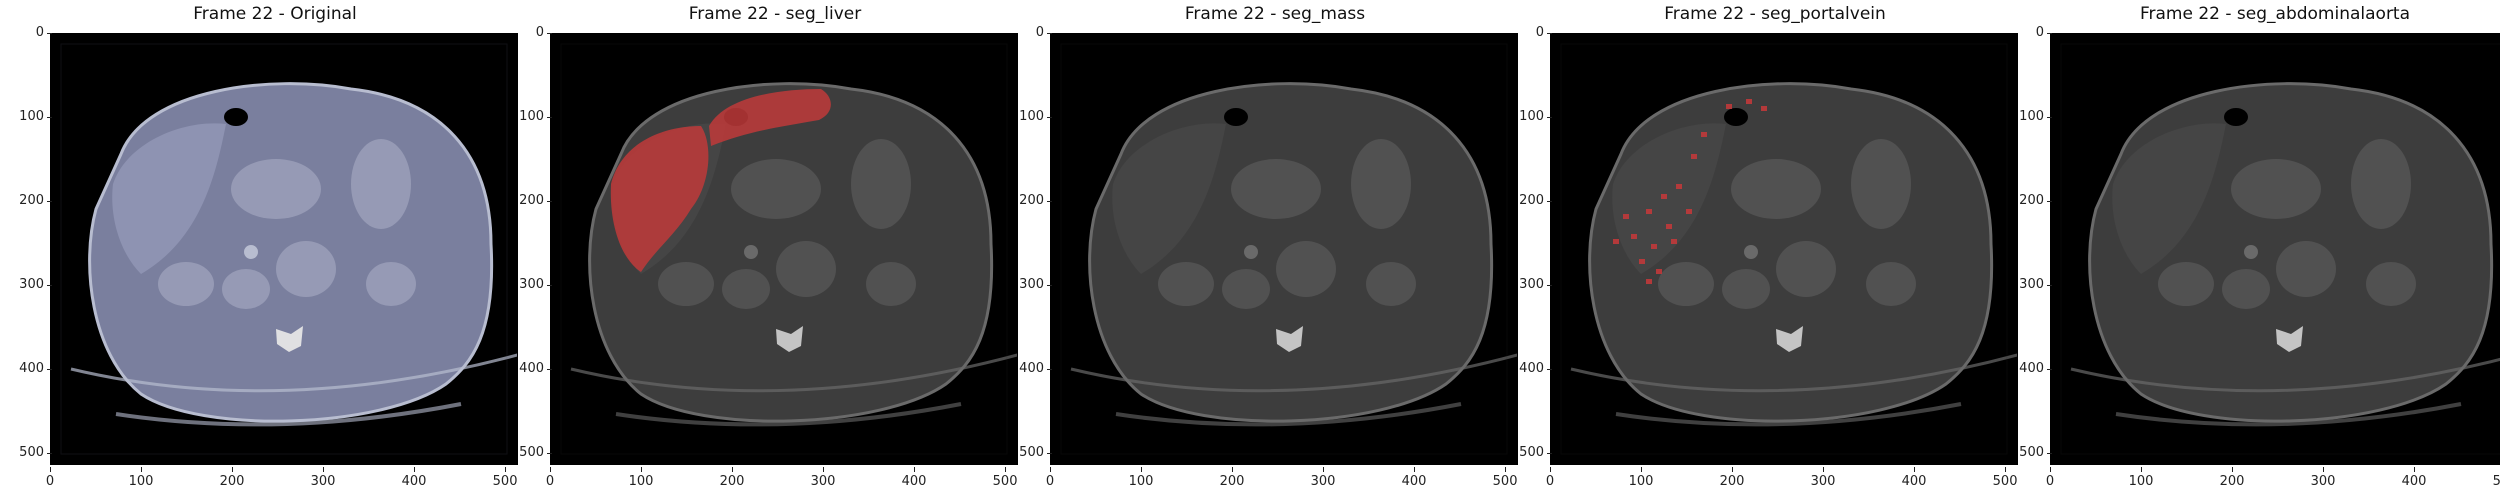 The image size is (2500, 500). I want to click on x-tick-label: 0, so click(1550, 481).